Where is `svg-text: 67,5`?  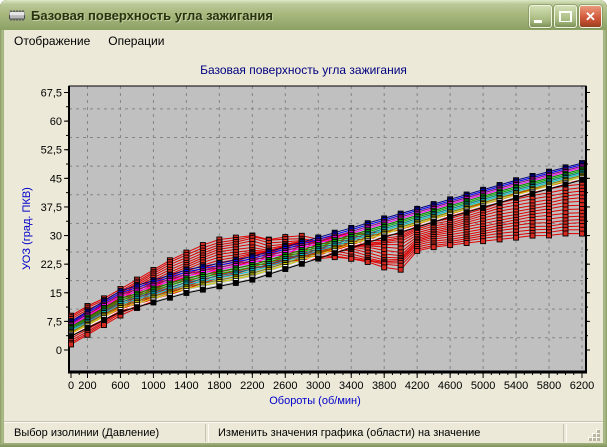 svg-text: 67,5 is located at coordinates (51, 94).